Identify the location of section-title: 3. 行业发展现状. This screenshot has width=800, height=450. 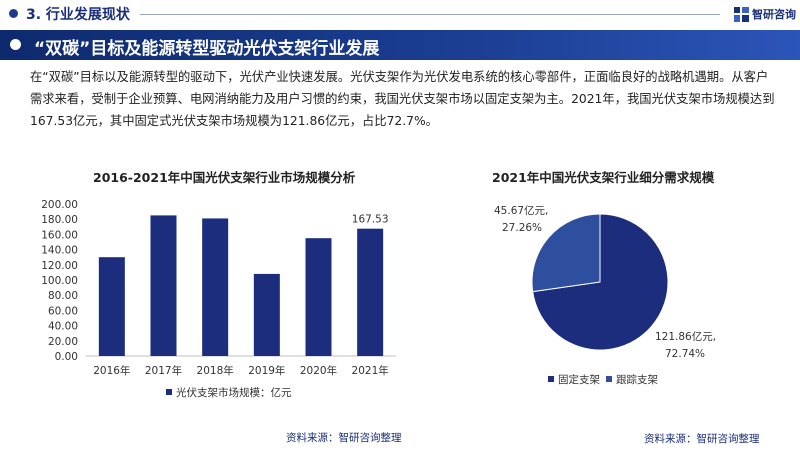
(78, 15).